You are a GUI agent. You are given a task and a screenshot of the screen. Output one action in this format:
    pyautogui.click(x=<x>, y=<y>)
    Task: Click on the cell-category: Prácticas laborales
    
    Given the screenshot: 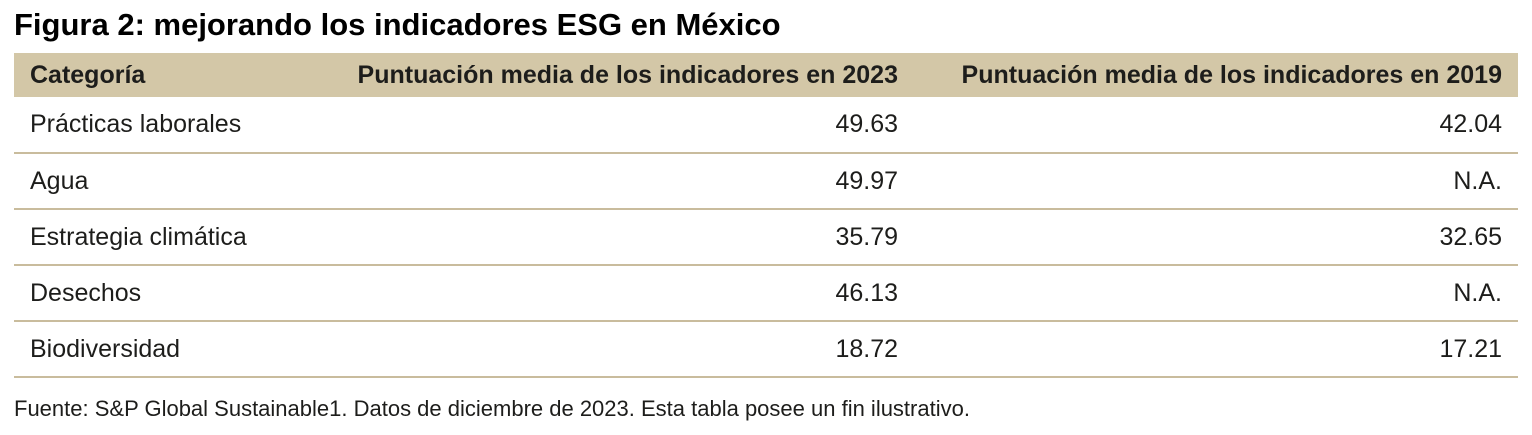 What is the action you would take?
    pyautogui.click(x=156, y=126)
    